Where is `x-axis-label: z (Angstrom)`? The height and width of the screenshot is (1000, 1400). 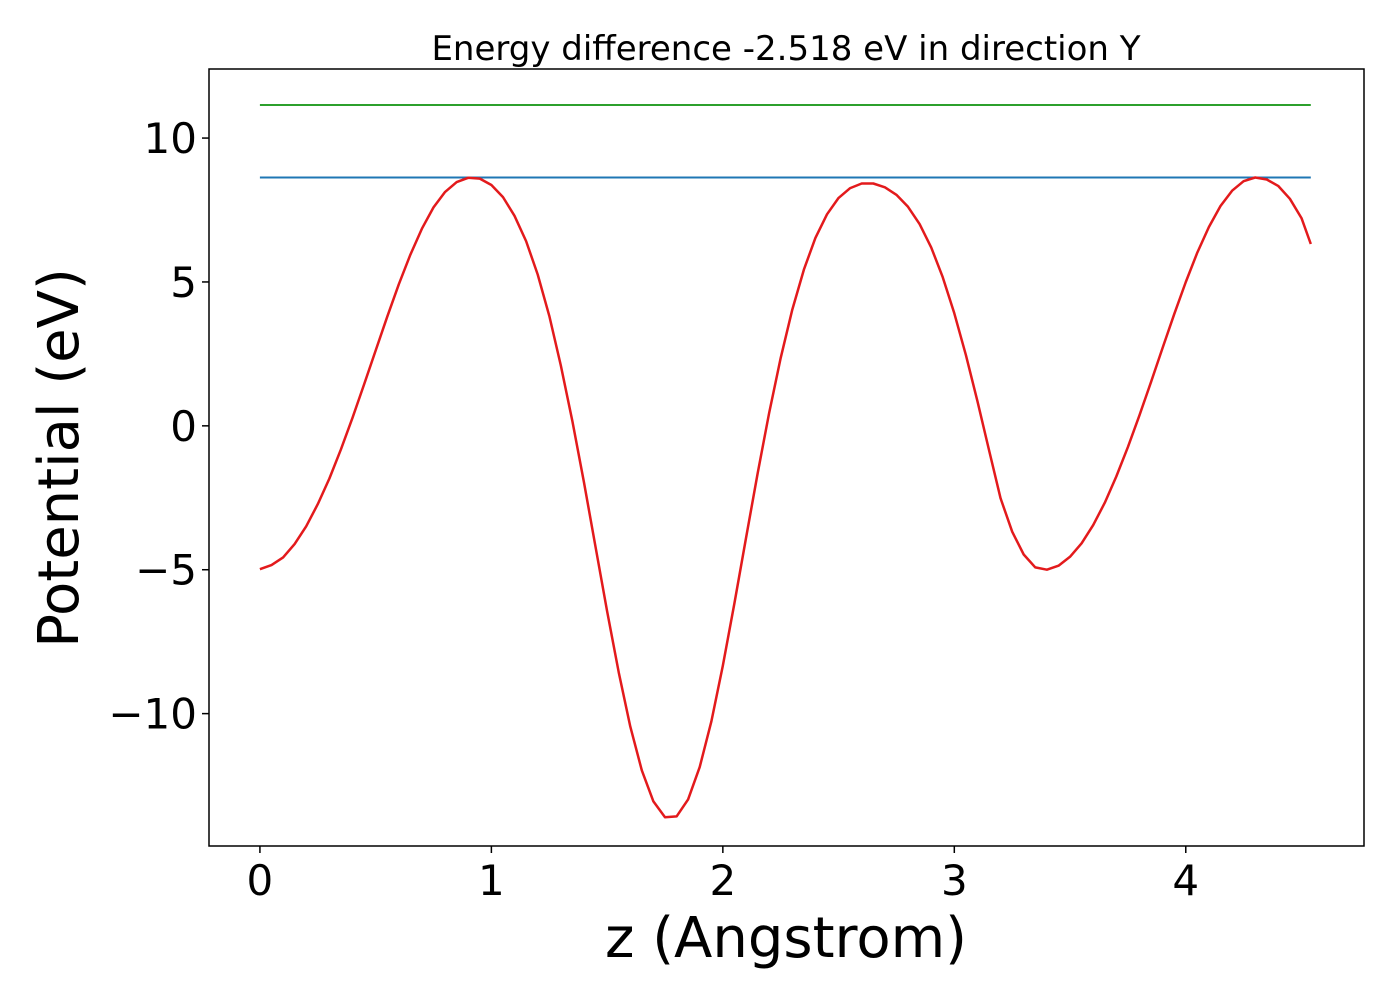 x-axis-label: z (Angstrom) is located at coordinates (786, 938).